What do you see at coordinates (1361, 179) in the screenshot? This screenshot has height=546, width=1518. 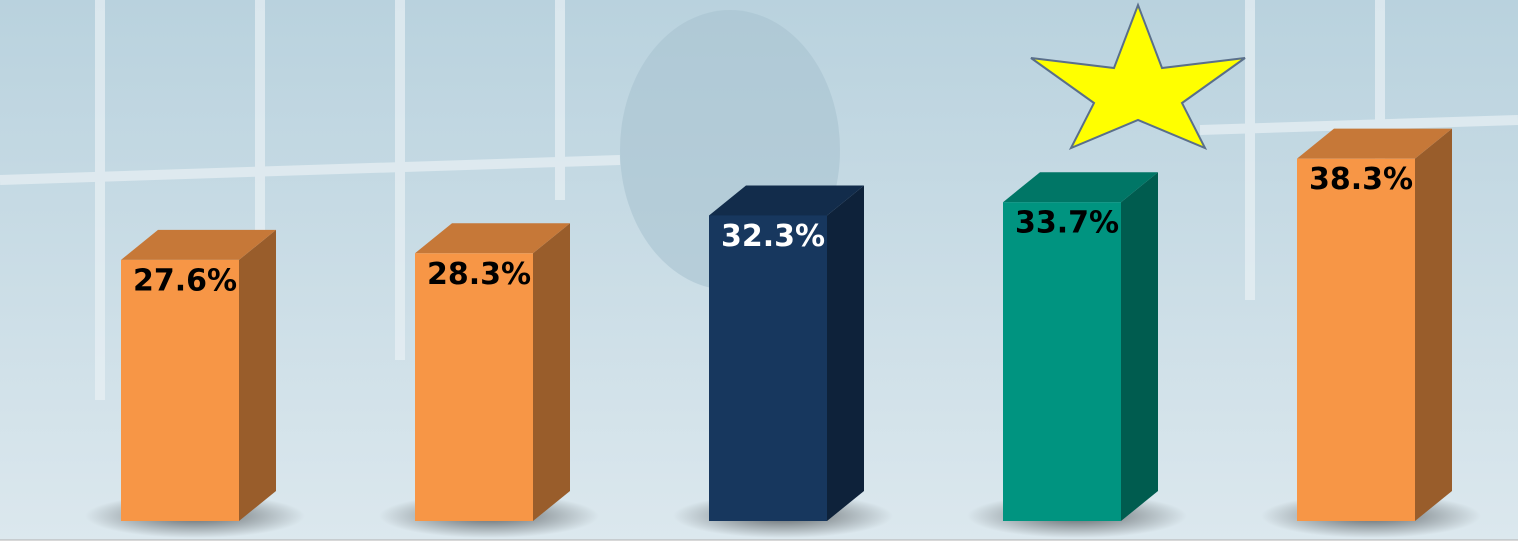 I see `value-label: 38.3%` at bounding box center [1361, 179].